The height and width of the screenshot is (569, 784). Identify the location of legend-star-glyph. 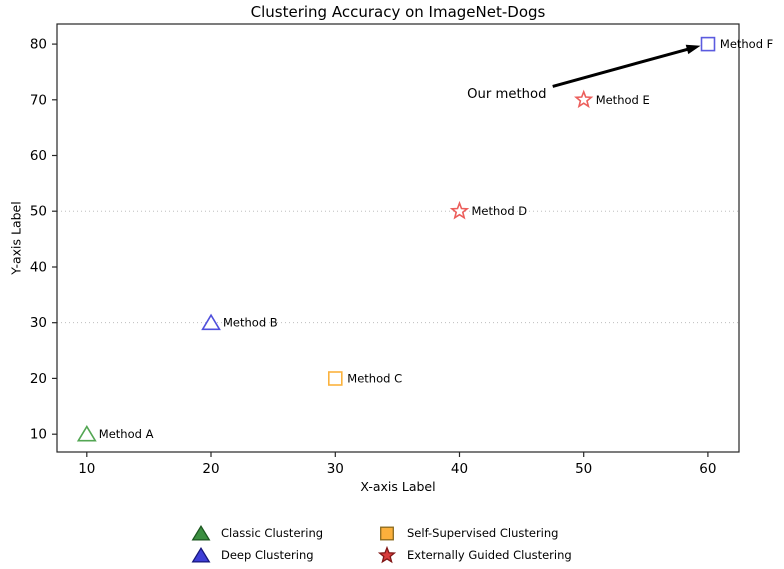
(387, 554).